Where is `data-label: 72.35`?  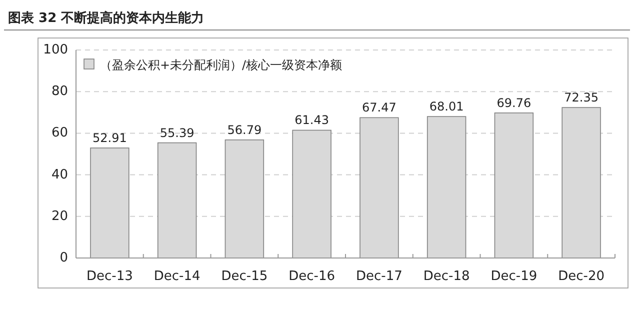
data-label: 72.35 is located at coordinates (581, 97).